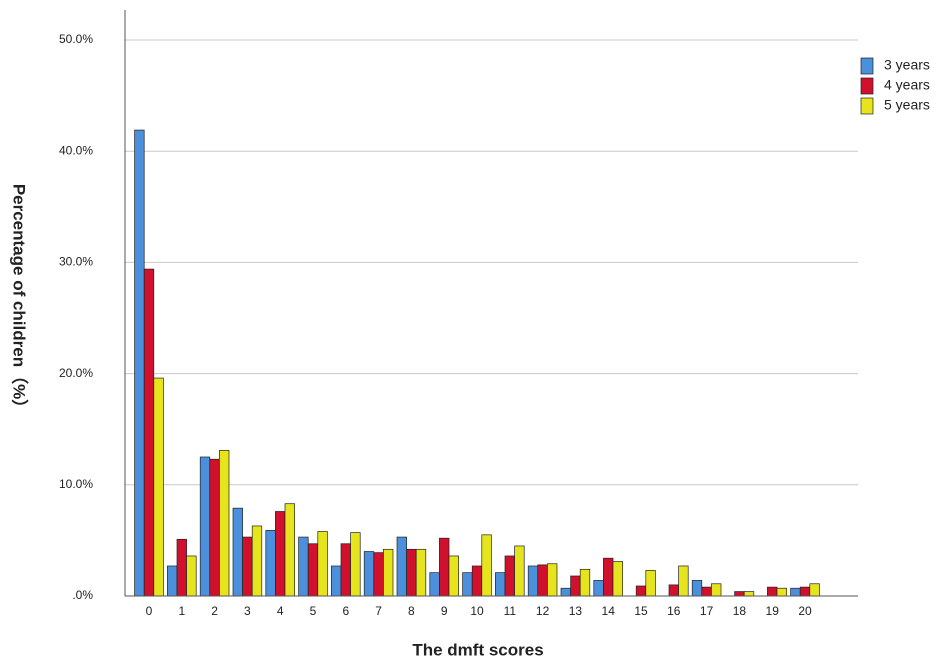 This screenshot has height=662, width=948. Describe the element at coordinates (82, 595) in the screenshot. I see `y-tick-label: .0%` at that location.